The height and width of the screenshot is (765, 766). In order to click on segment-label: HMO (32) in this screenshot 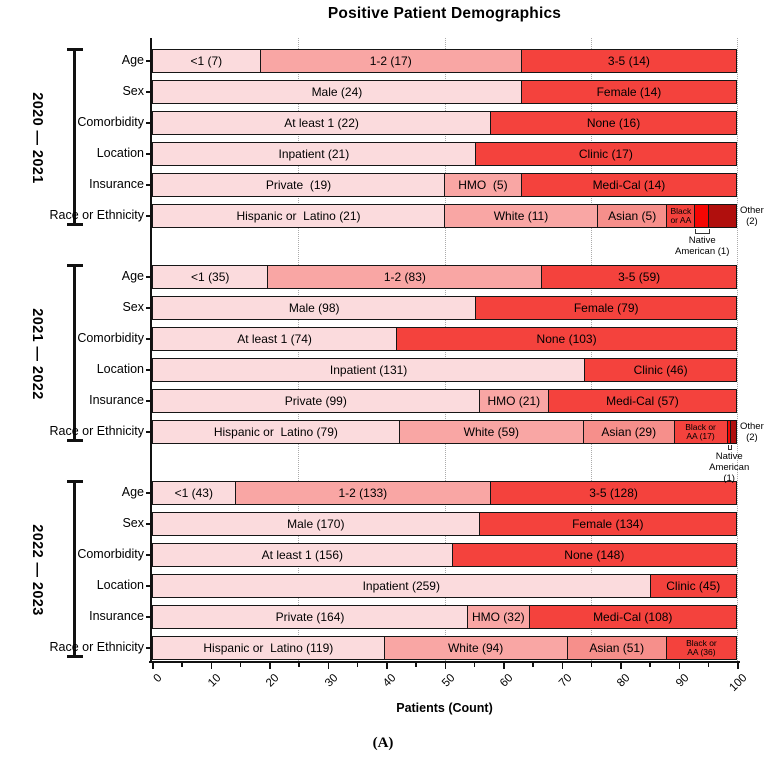, I will do `click(498, 616)`.